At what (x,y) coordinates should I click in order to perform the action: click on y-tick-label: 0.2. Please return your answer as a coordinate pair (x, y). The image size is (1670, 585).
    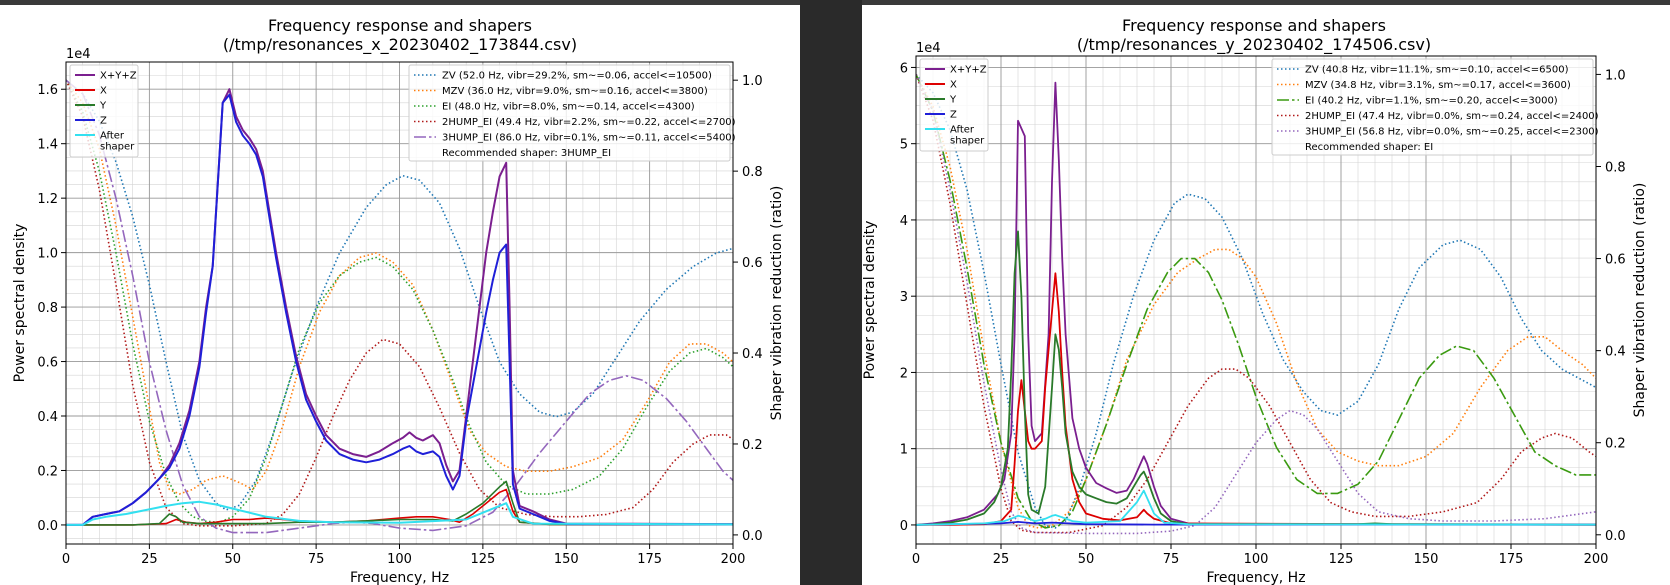
    Looking at the image, I should click on (47, 471).